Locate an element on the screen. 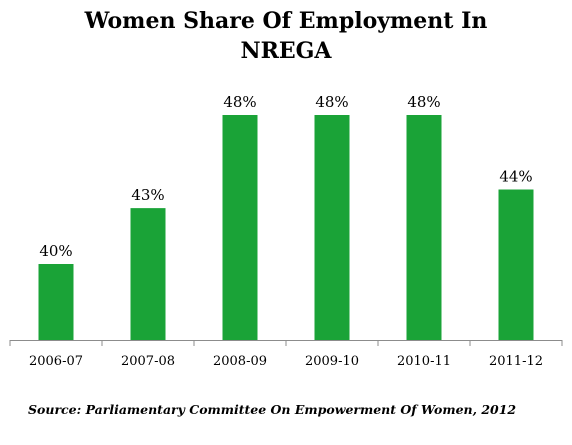 The image size is (572, 445). chart-title: Women Share Of Employment In NREGA is located at coordinates (286, 36).